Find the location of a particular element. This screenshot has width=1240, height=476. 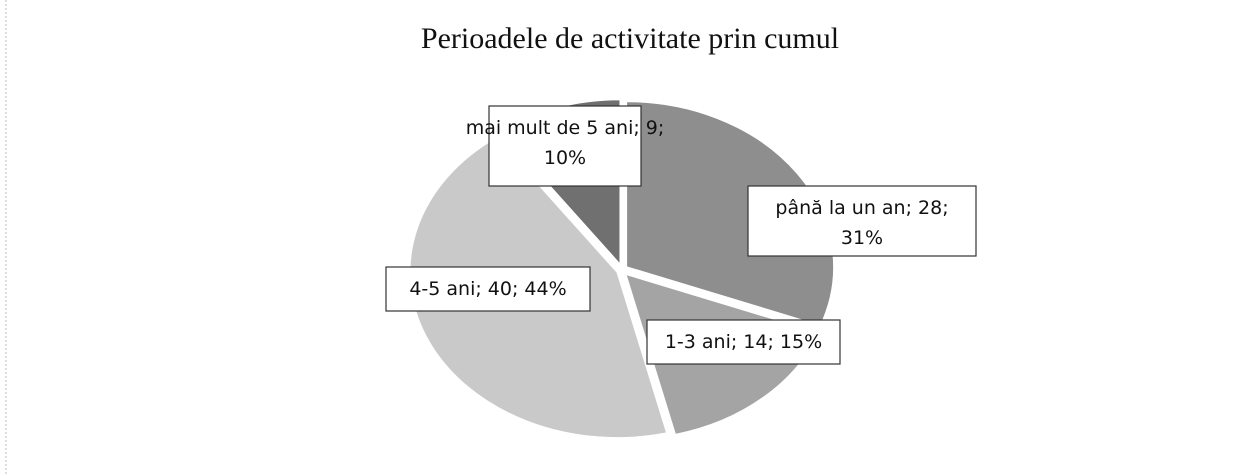

data-label: 4-5 ani; 40; 44% is located at coordinates (487, 289).